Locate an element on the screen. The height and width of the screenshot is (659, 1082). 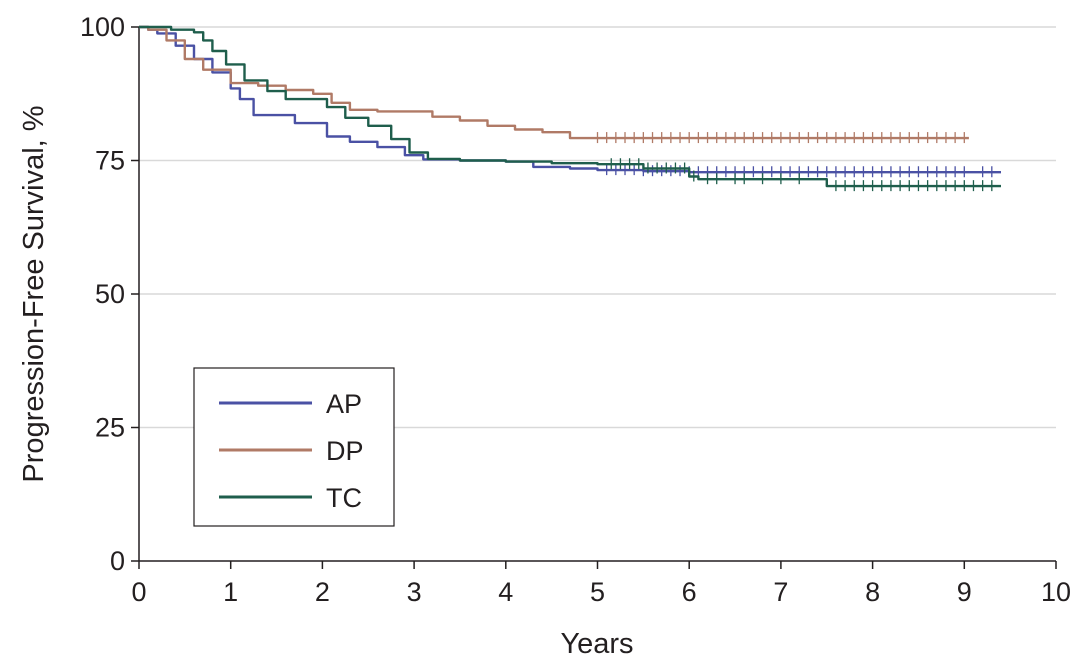
y-axis-title: Progression-Free Survival, % is located at coordinates (34, 293).